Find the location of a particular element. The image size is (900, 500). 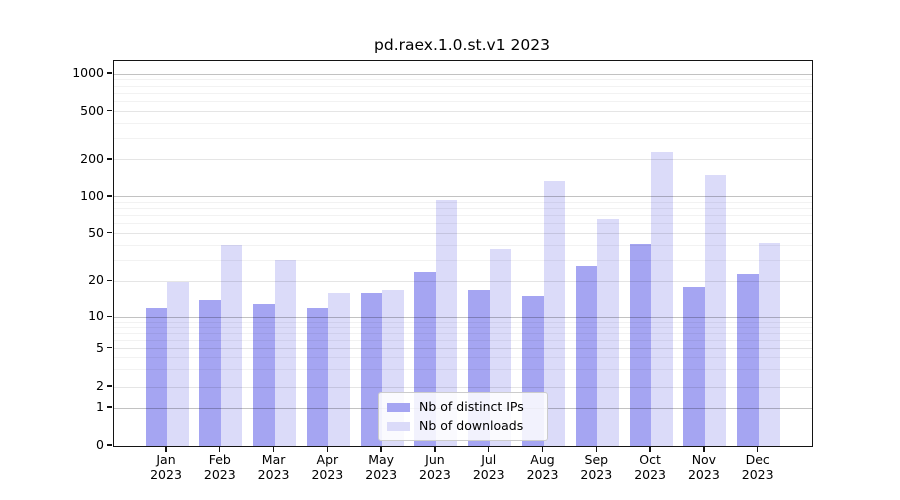

bar-nb-of-downloads-jan is located at coordinates (178, 363).